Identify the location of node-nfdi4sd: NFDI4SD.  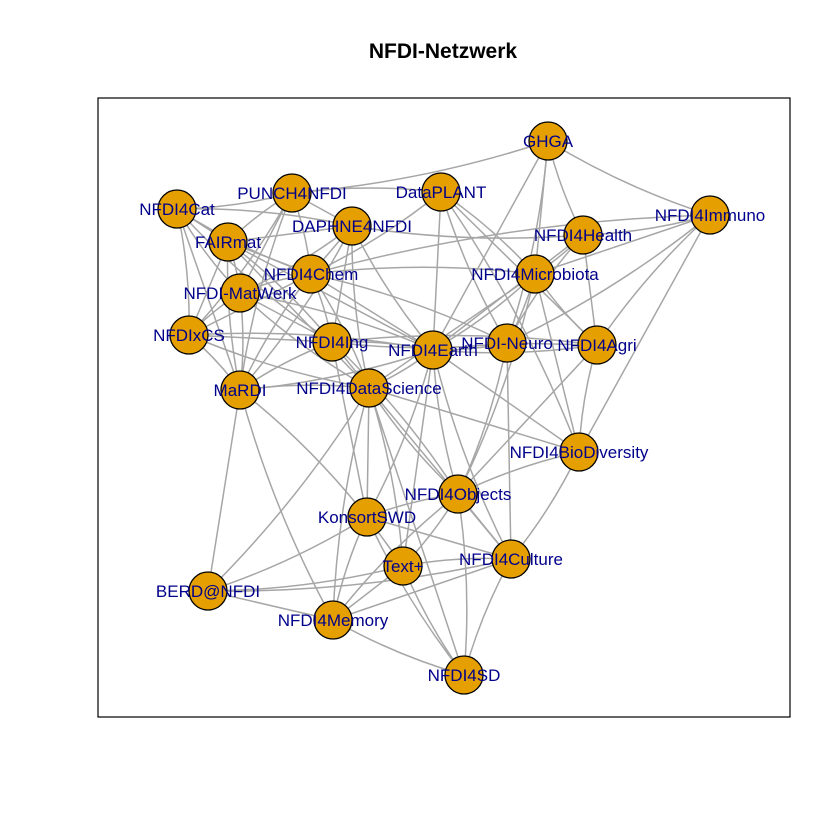
(464, 675).